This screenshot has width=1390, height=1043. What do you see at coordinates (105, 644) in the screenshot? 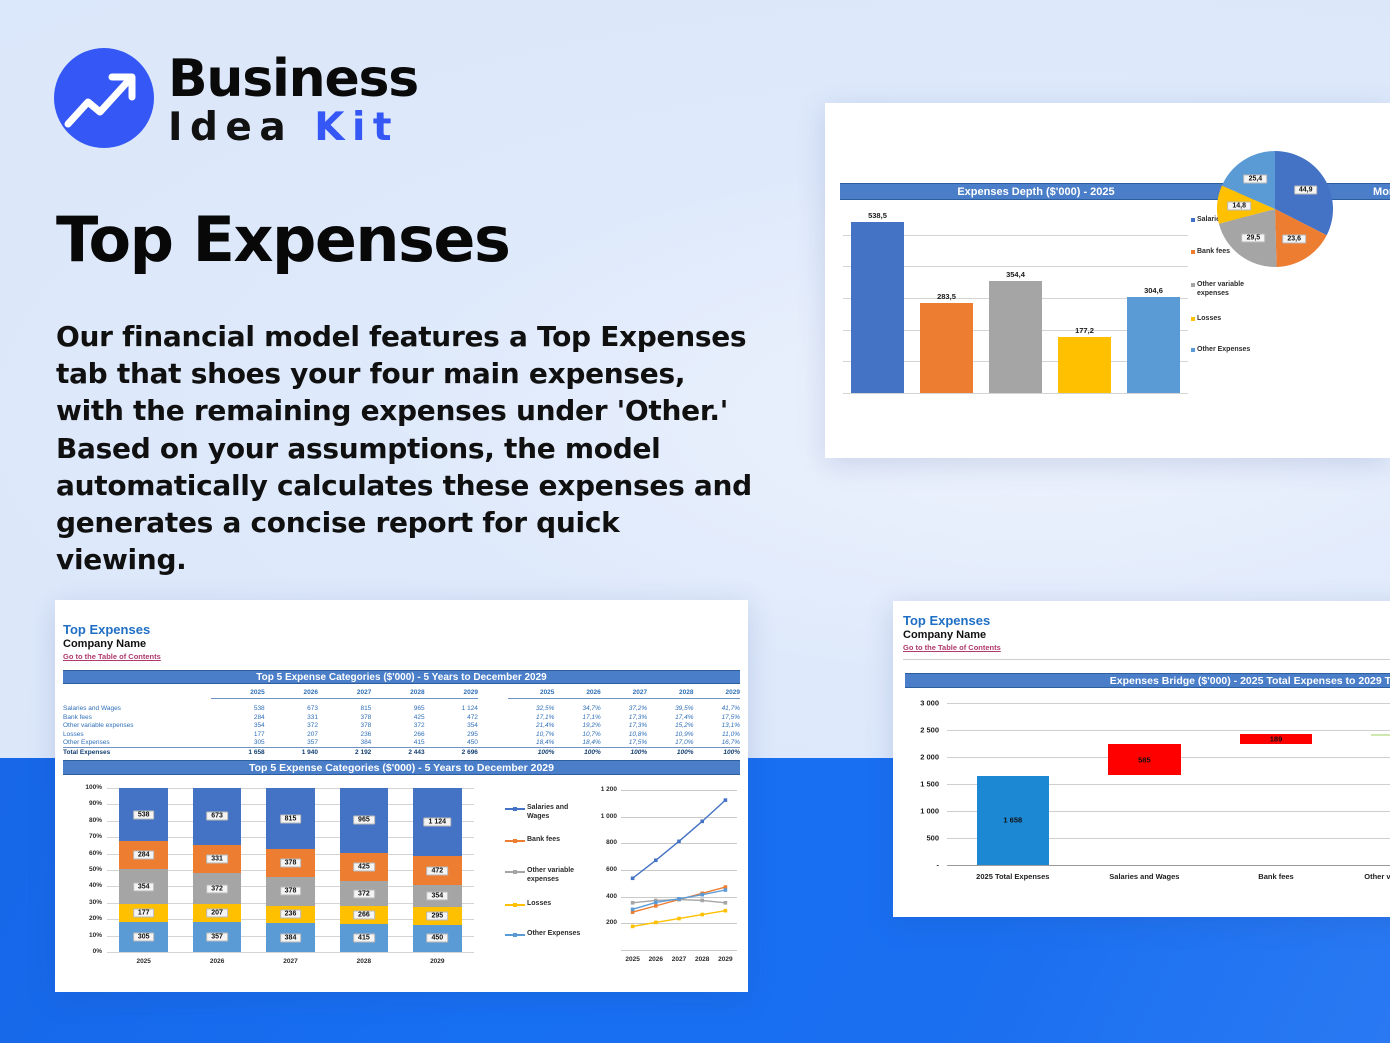
I see `sheet-company: Company Name` at bounding box center [105, 644].